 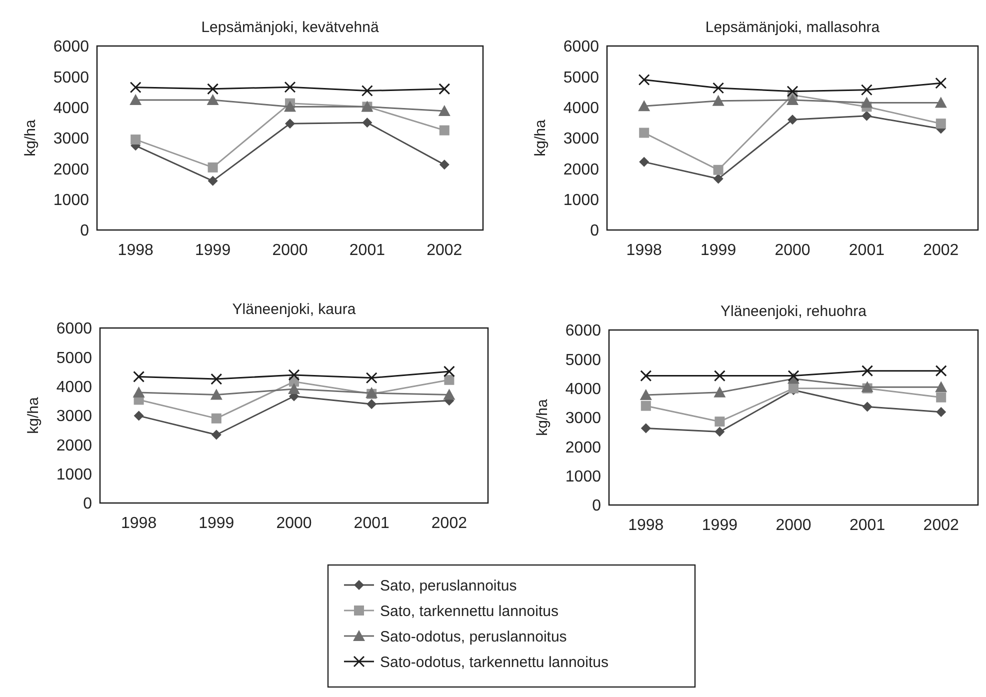 I want to click on chart-title: Lepsämänjoki, kevätvehnä, so click(x=290, y=27).